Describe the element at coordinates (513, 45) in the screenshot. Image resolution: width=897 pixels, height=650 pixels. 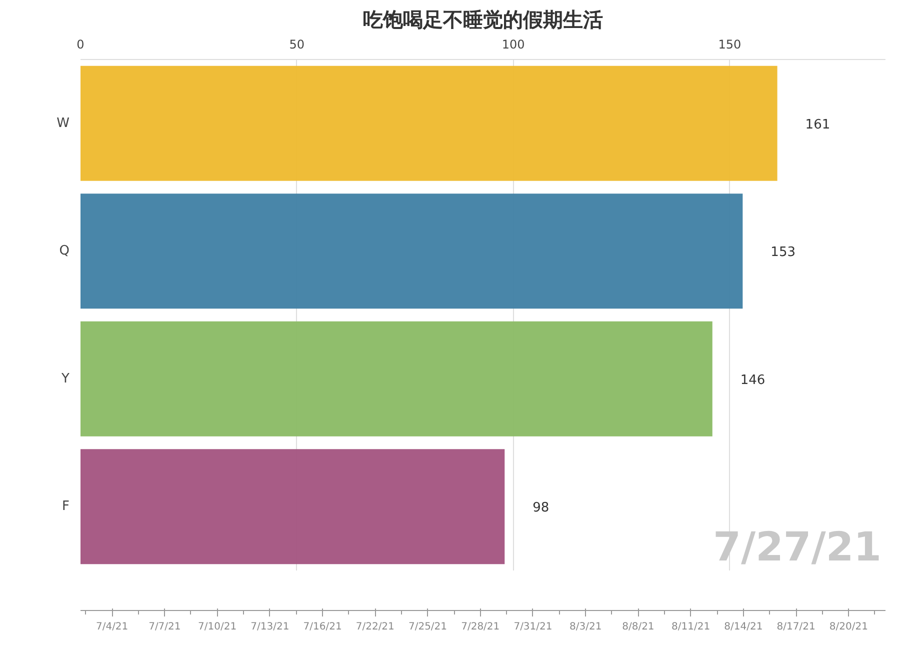
I see `x-tick-label: 100` at that location.